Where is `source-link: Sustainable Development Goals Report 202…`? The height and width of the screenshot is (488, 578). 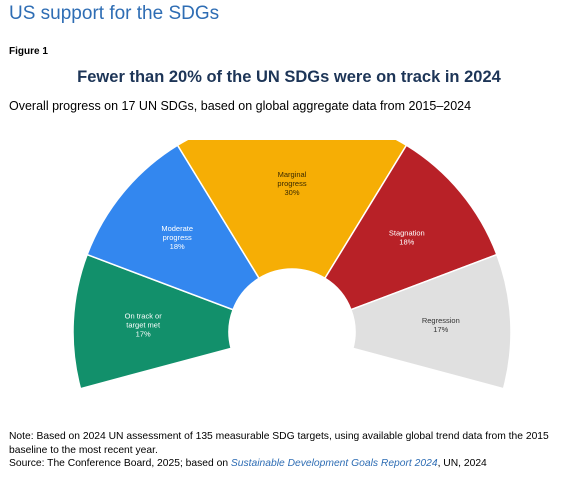 source-link: Sustainable Development Goals Report 202… is located at coordinates (334, 463).